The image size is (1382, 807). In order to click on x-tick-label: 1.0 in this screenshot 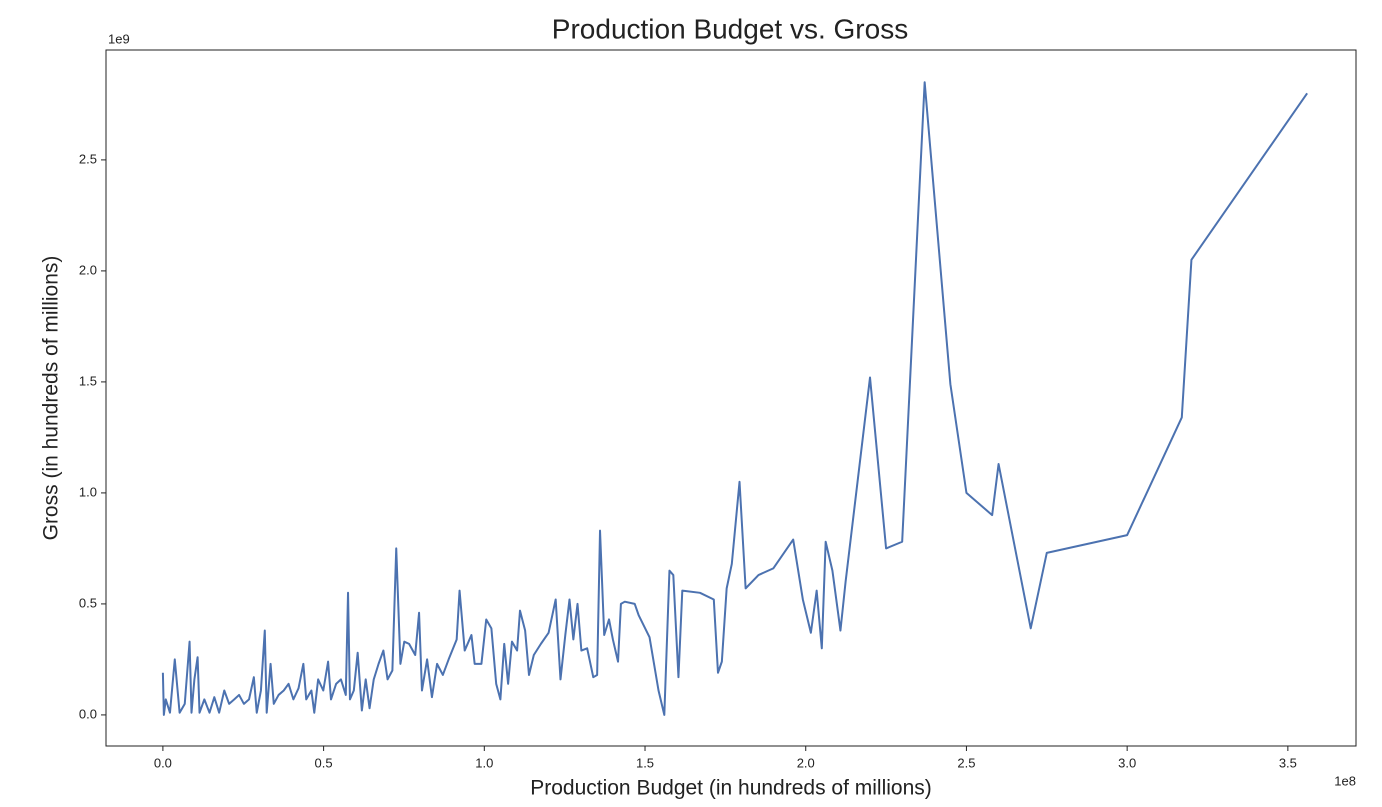, I will do `click(484, 762)`.